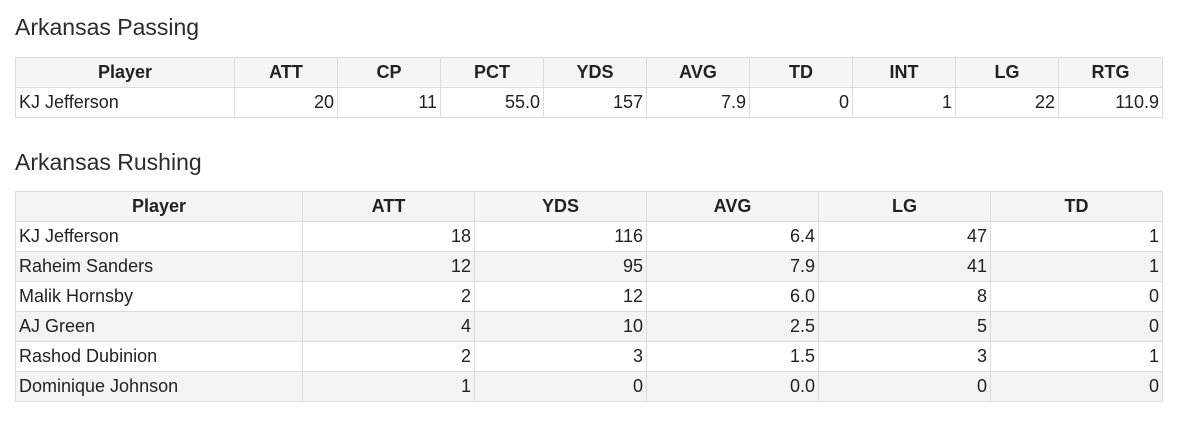  Describe the element at coordinates (595, 72) in the screenshot. I see `passing-header-yds: YDS` at that location.